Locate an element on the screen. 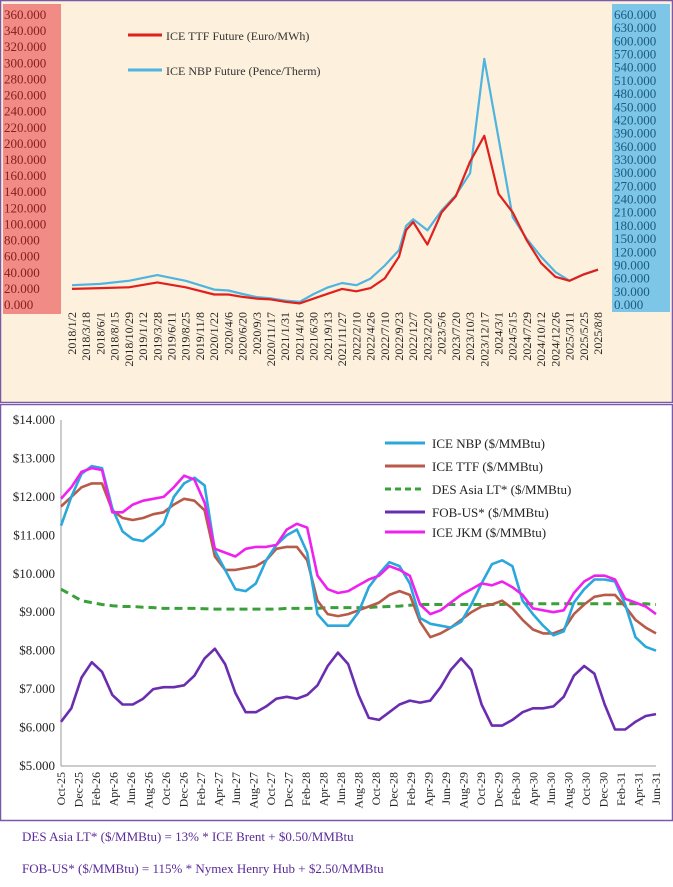 The image size is (673, 887). x-month-label: Oct-27 is located at coordinates (271, 788).